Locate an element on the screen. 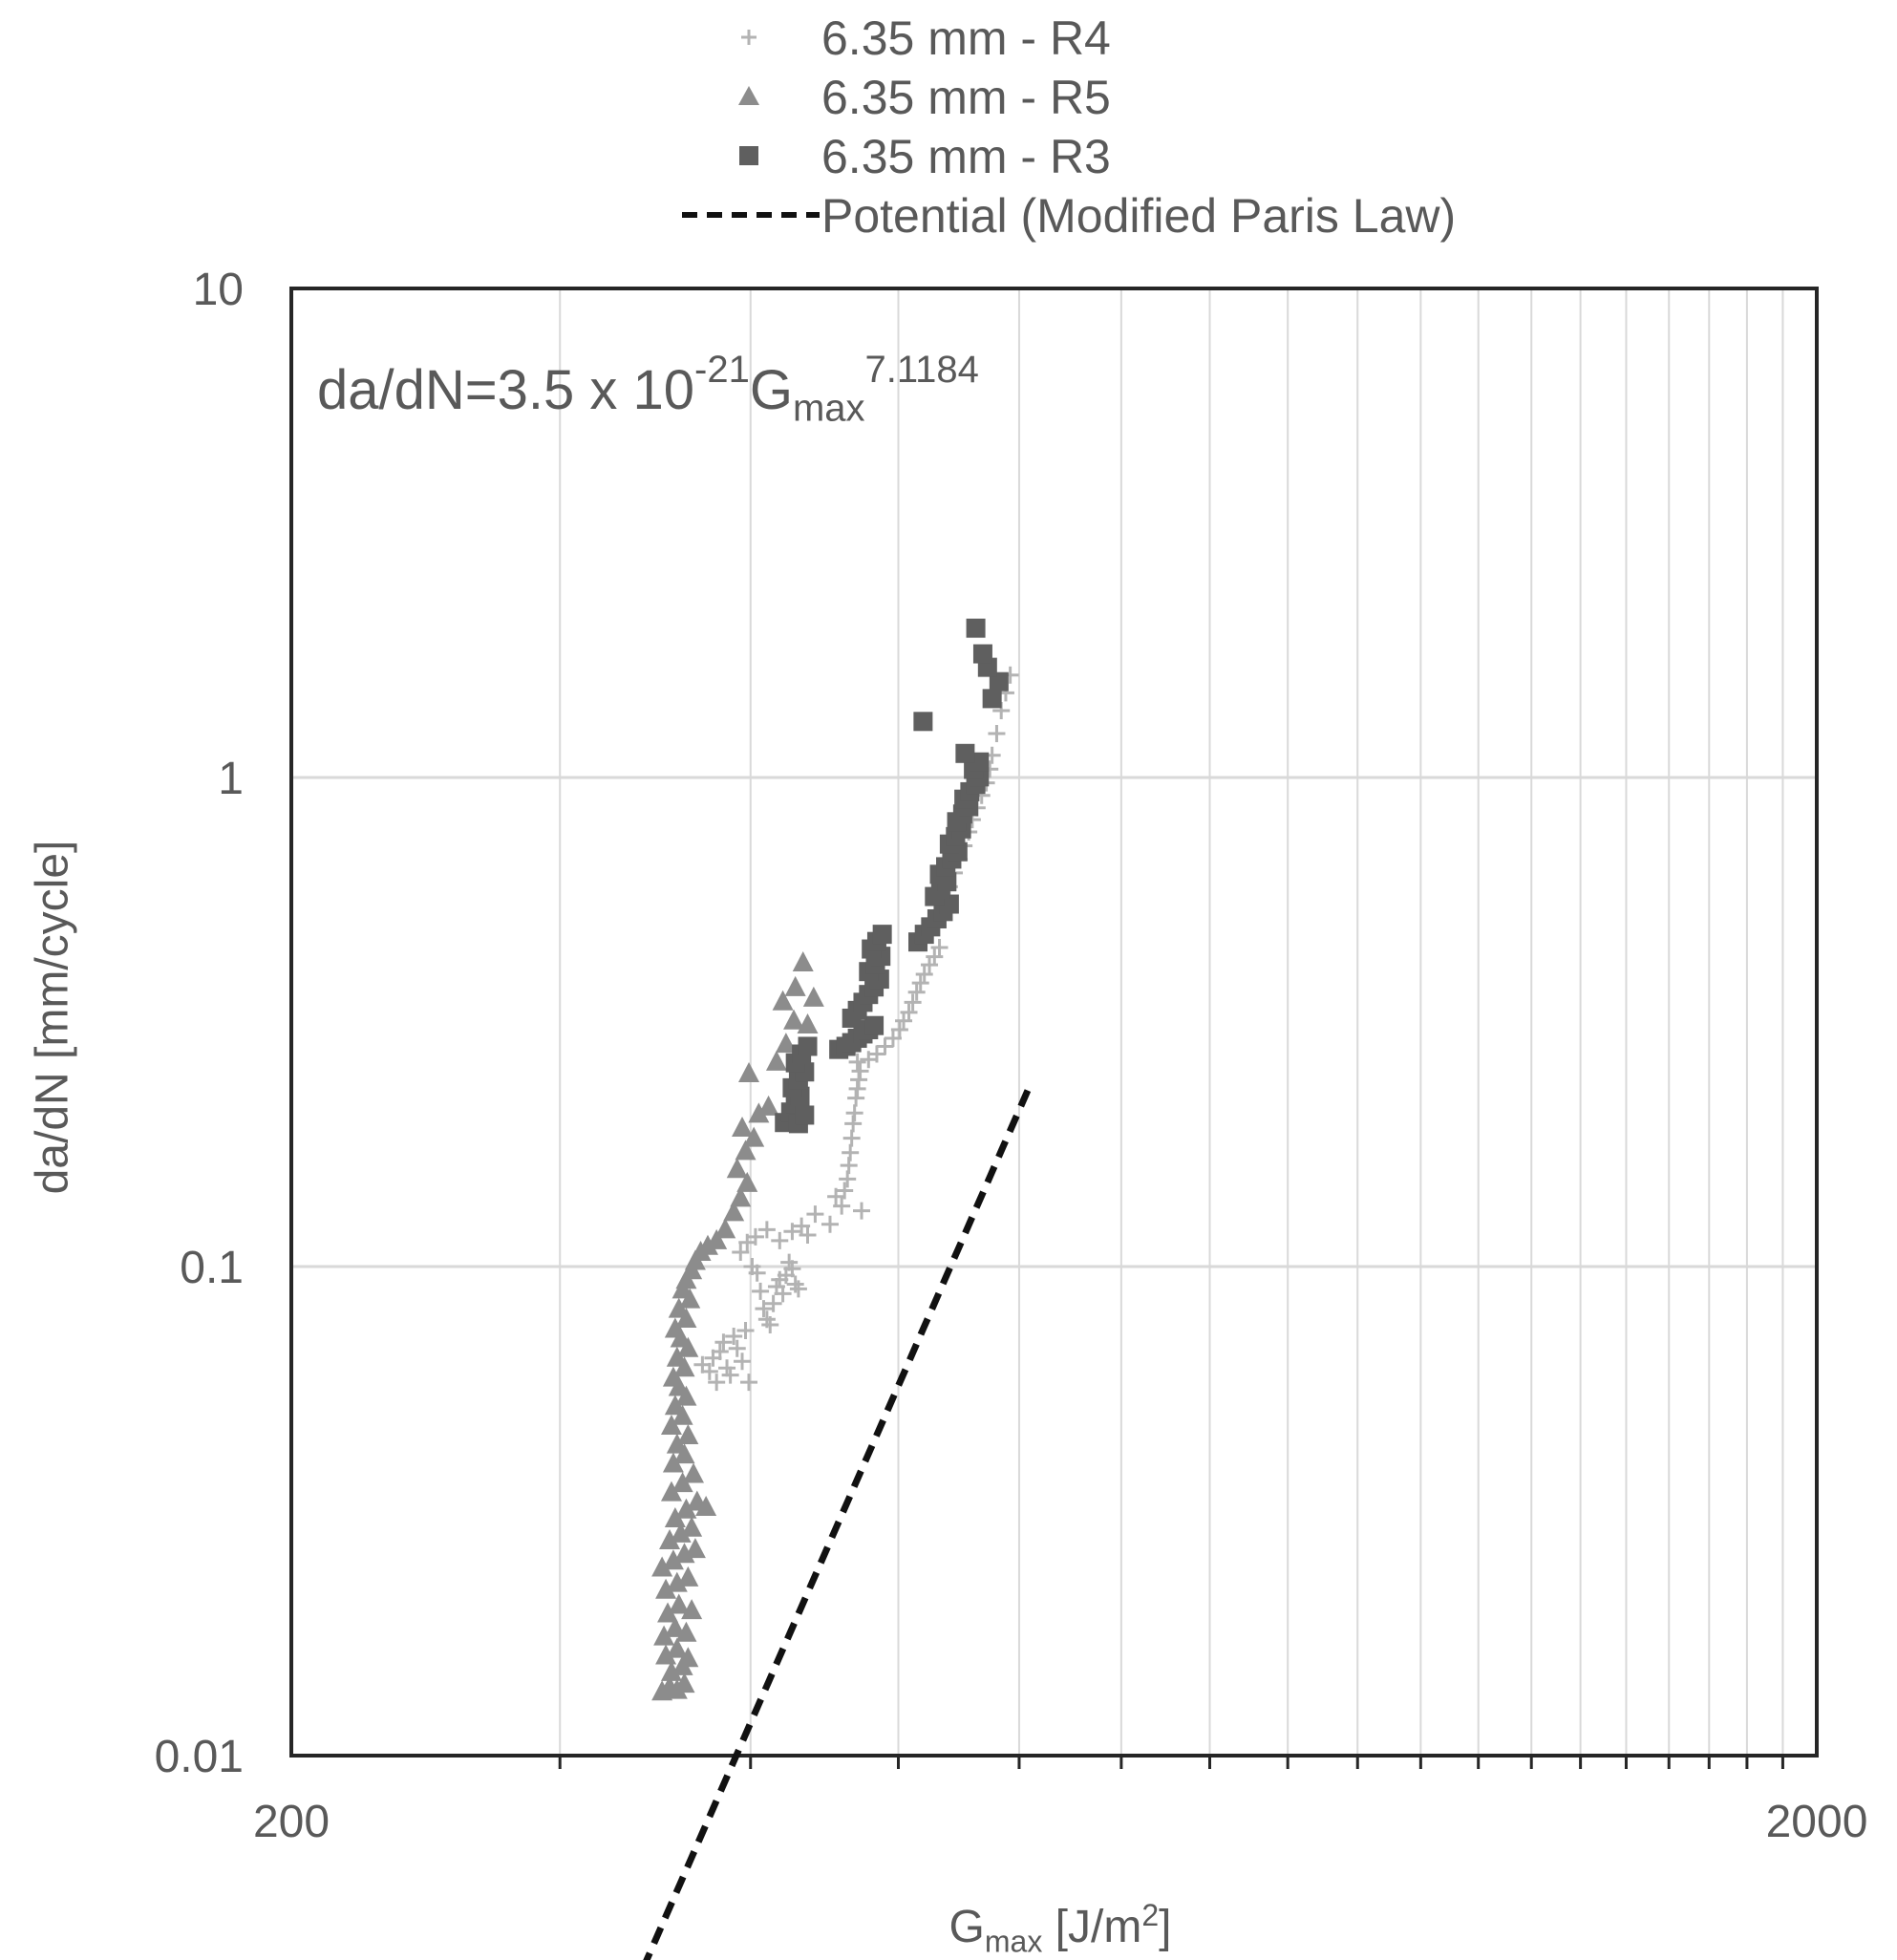  legend-item-r5: 6.35 mm - R5 is located at coordinates (1146, 96).